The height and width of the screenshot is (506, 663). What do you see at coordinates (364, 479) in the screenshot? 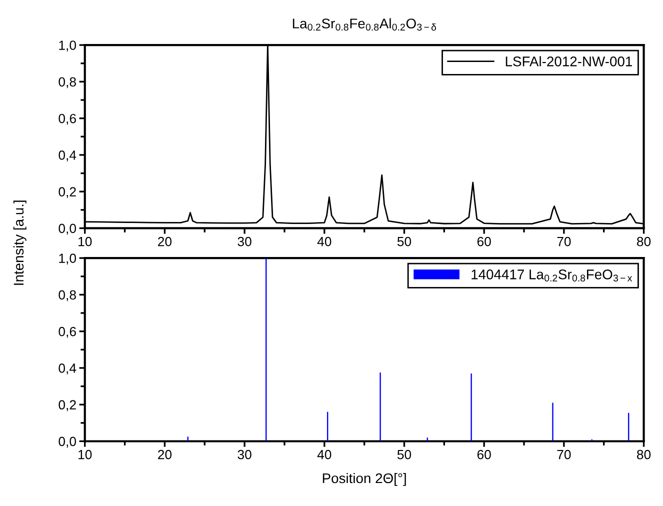
I see `x-axis-title: Position 2Θ[°]` at bounding box center [364, 479].